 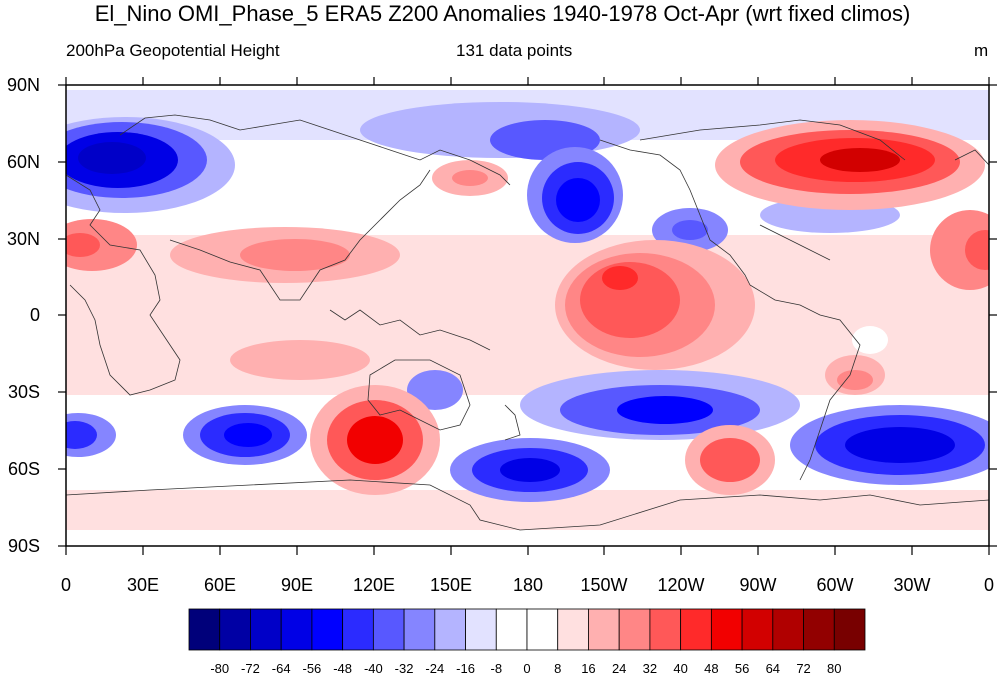 I want to click on colorbar-tick-label: -16, so click(x=465, y=668).